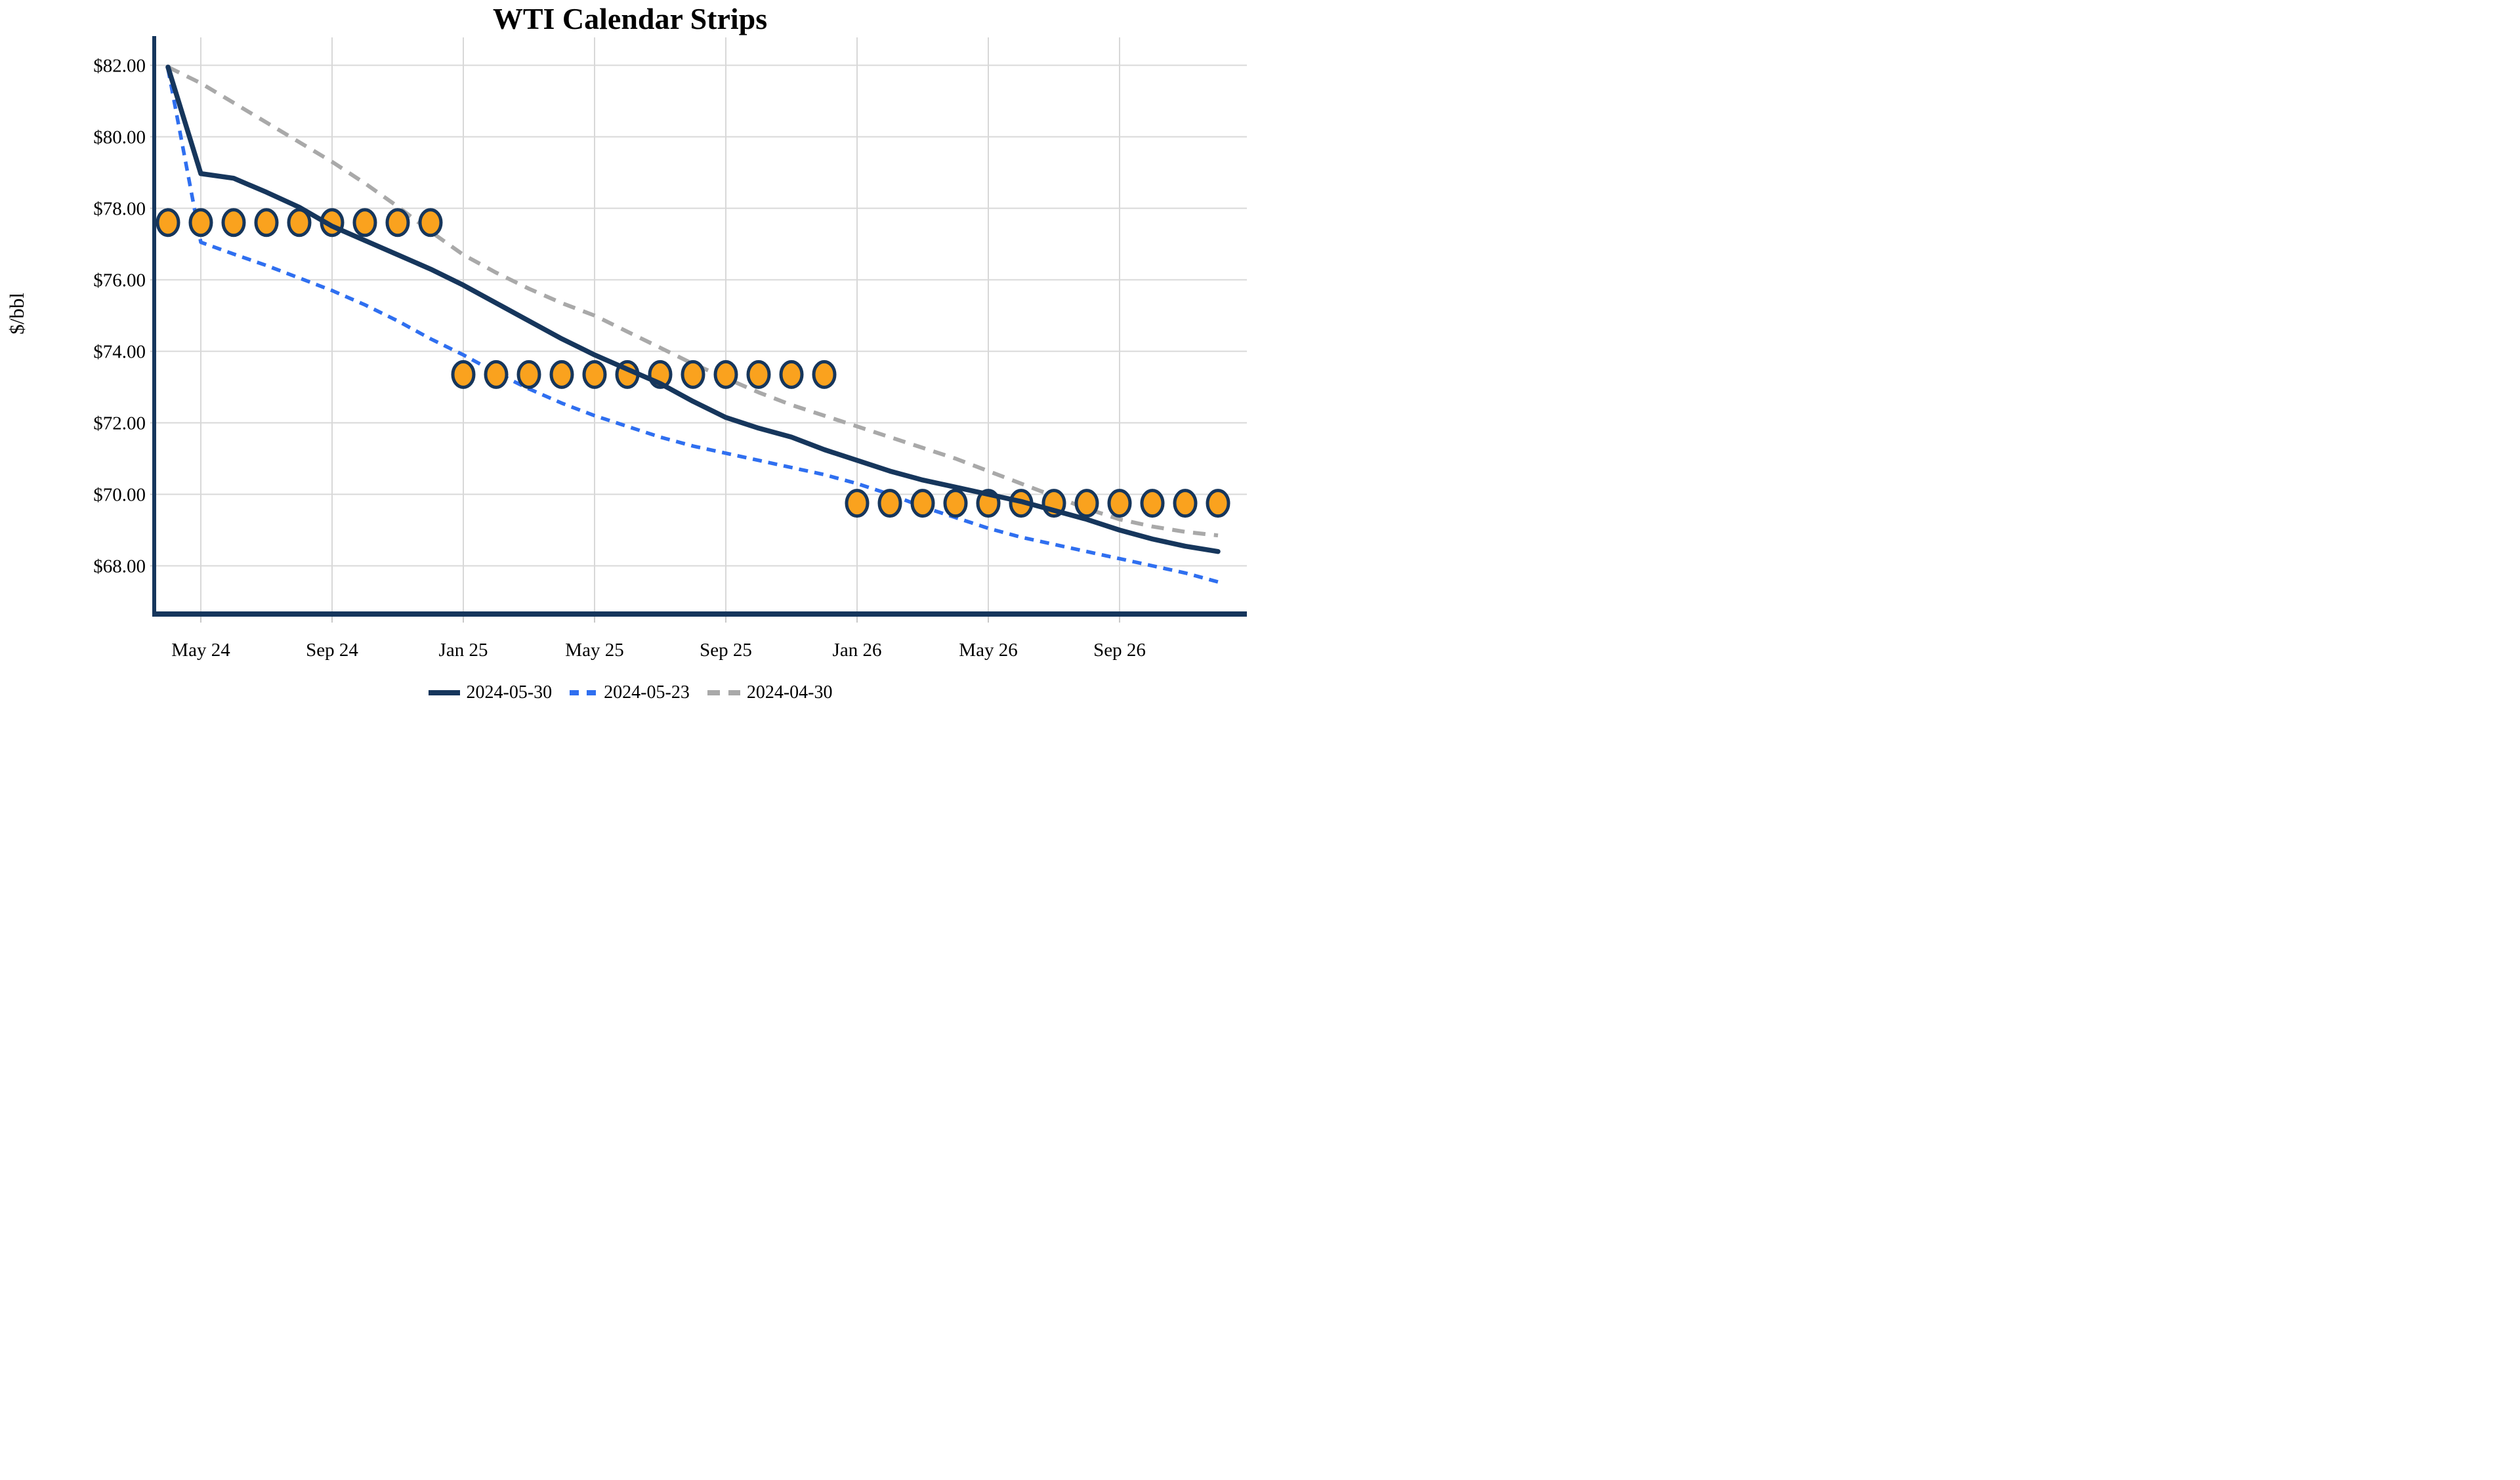  Describe the element at coordinates (444, 692) in the screenshot. I see `legend-swatch-solid-line-icon` at that location.